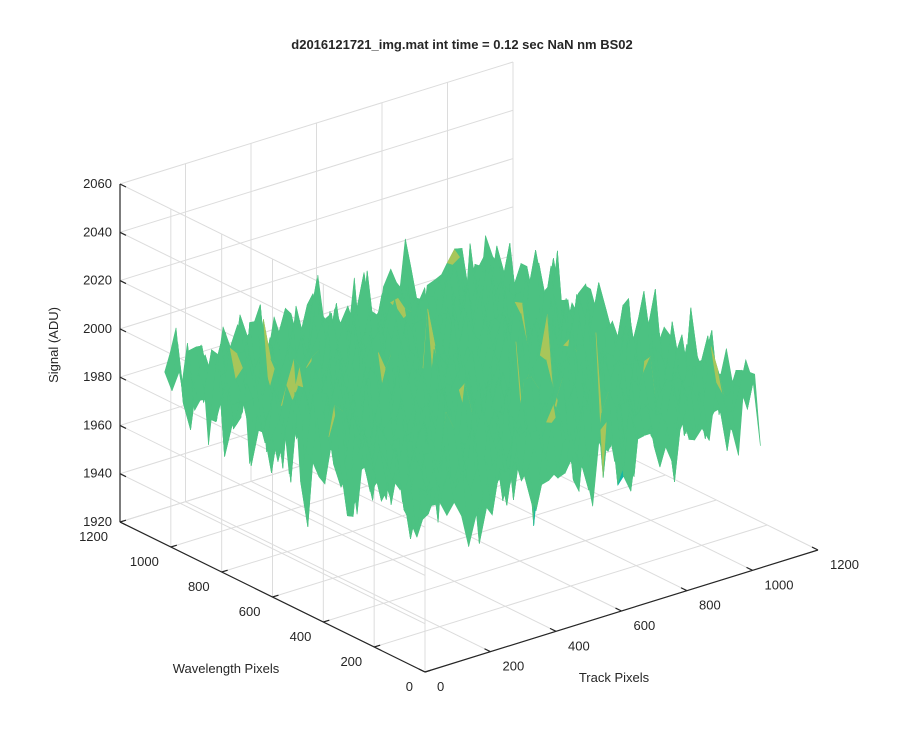 This screenshot has height=755, width=900. I want to click on z-tick-label: 2020, so click(97, 280).